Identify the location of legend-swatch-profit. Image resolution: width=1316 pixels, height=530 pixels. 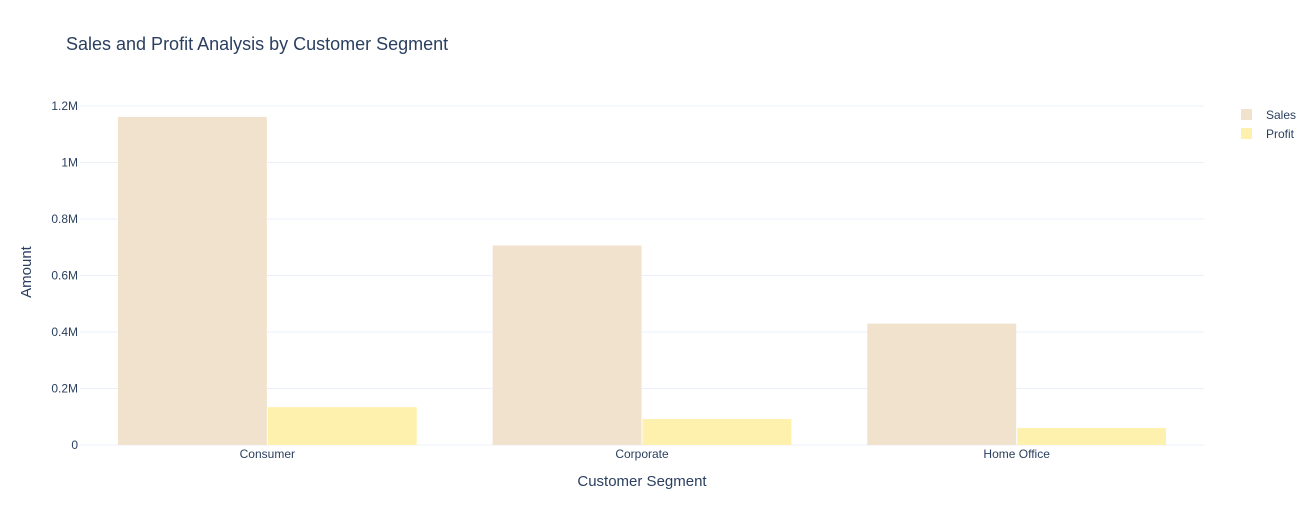
(1246, 133).